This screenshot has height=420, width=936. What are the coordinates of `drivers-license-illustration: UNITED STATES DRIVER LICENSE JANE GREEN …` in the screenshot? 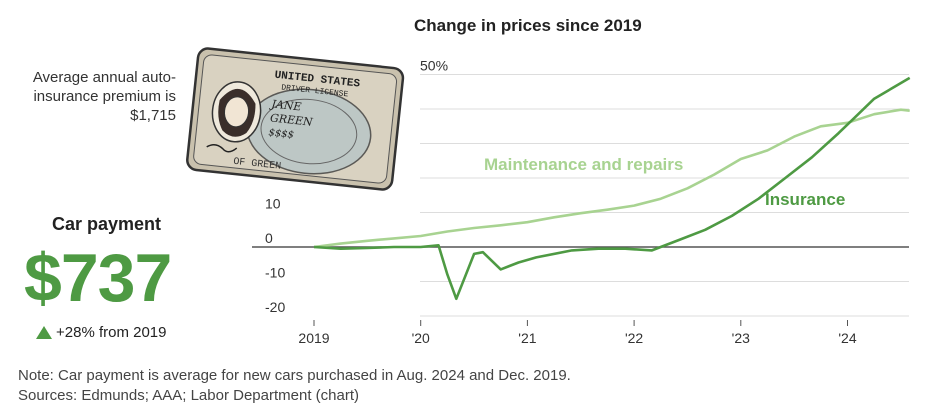 It's located at (295, 119).